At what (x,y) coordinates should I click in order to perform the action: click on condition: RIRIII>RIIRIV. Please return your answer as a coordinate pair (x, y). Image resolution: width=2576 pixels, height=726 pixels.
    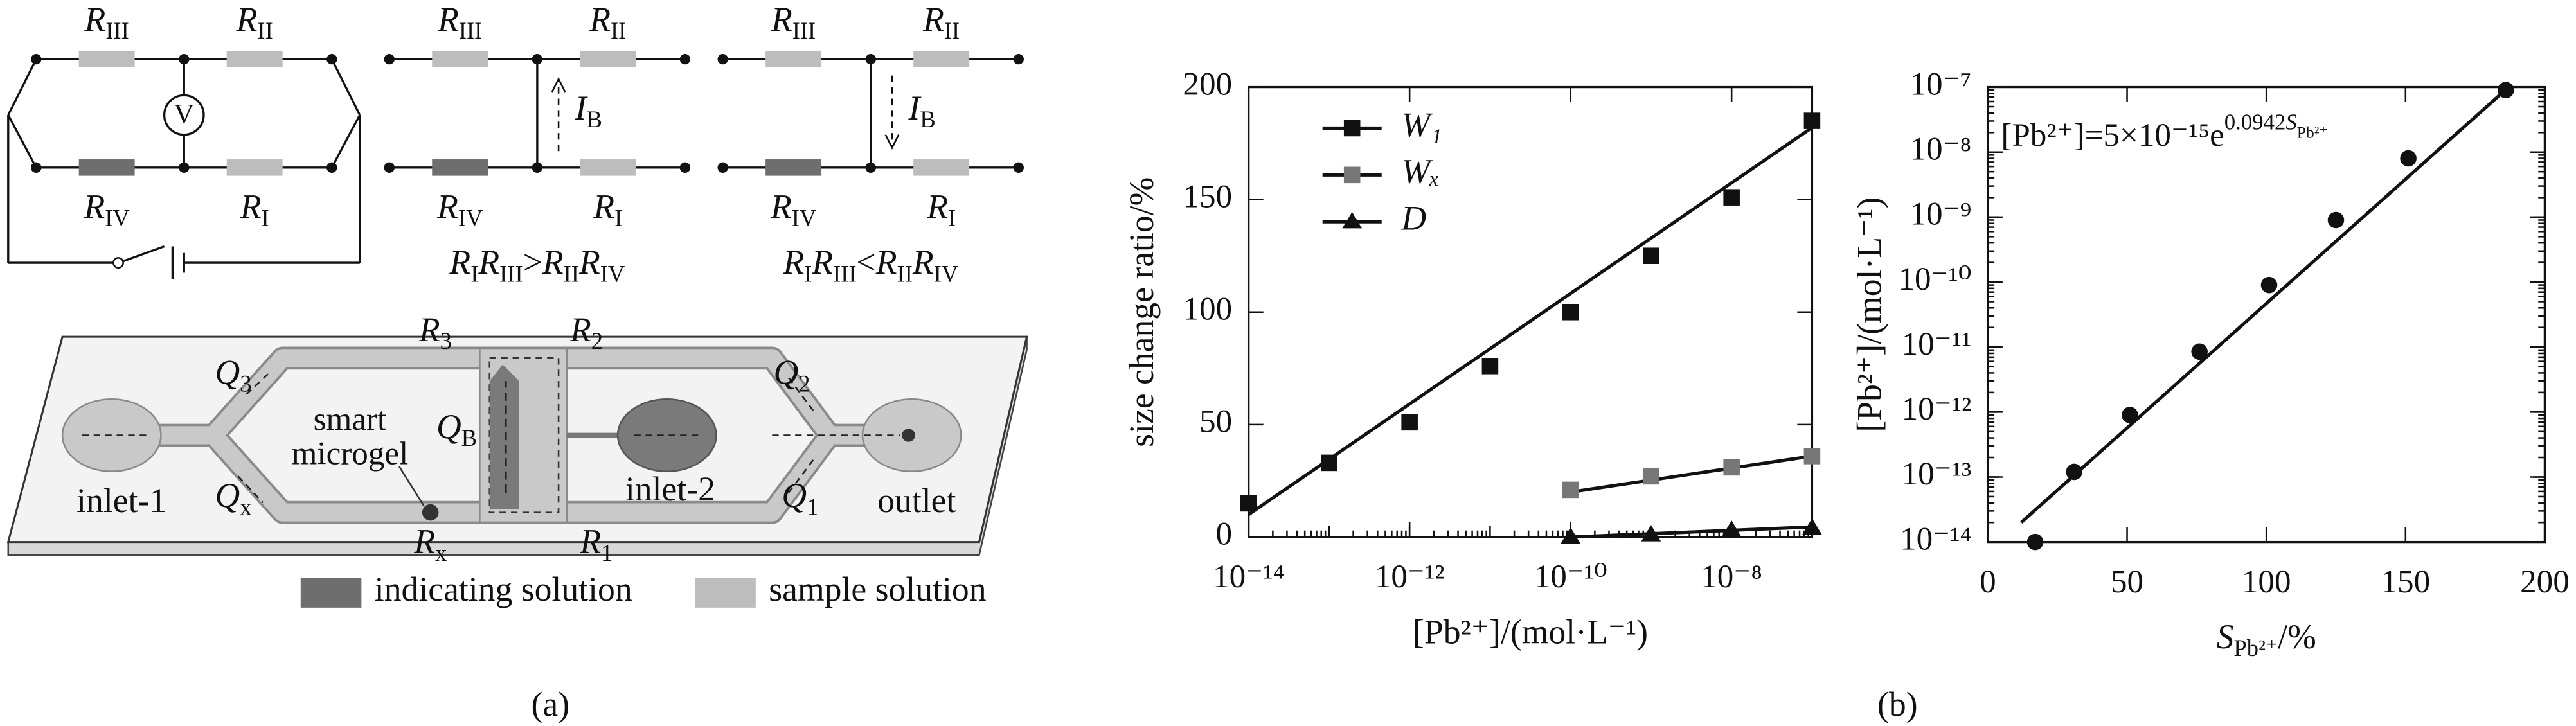
    Looking at the image, I should click on (537, 265).